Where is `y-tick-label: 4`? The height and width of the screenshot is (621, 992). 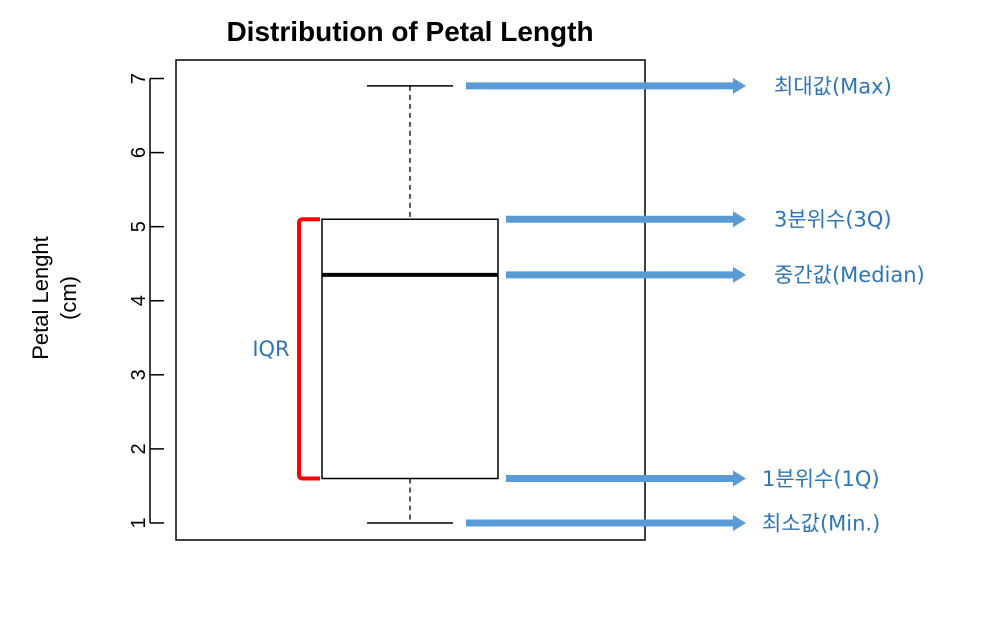 y-tick-label: 4 is located at coordinates (139, 300).